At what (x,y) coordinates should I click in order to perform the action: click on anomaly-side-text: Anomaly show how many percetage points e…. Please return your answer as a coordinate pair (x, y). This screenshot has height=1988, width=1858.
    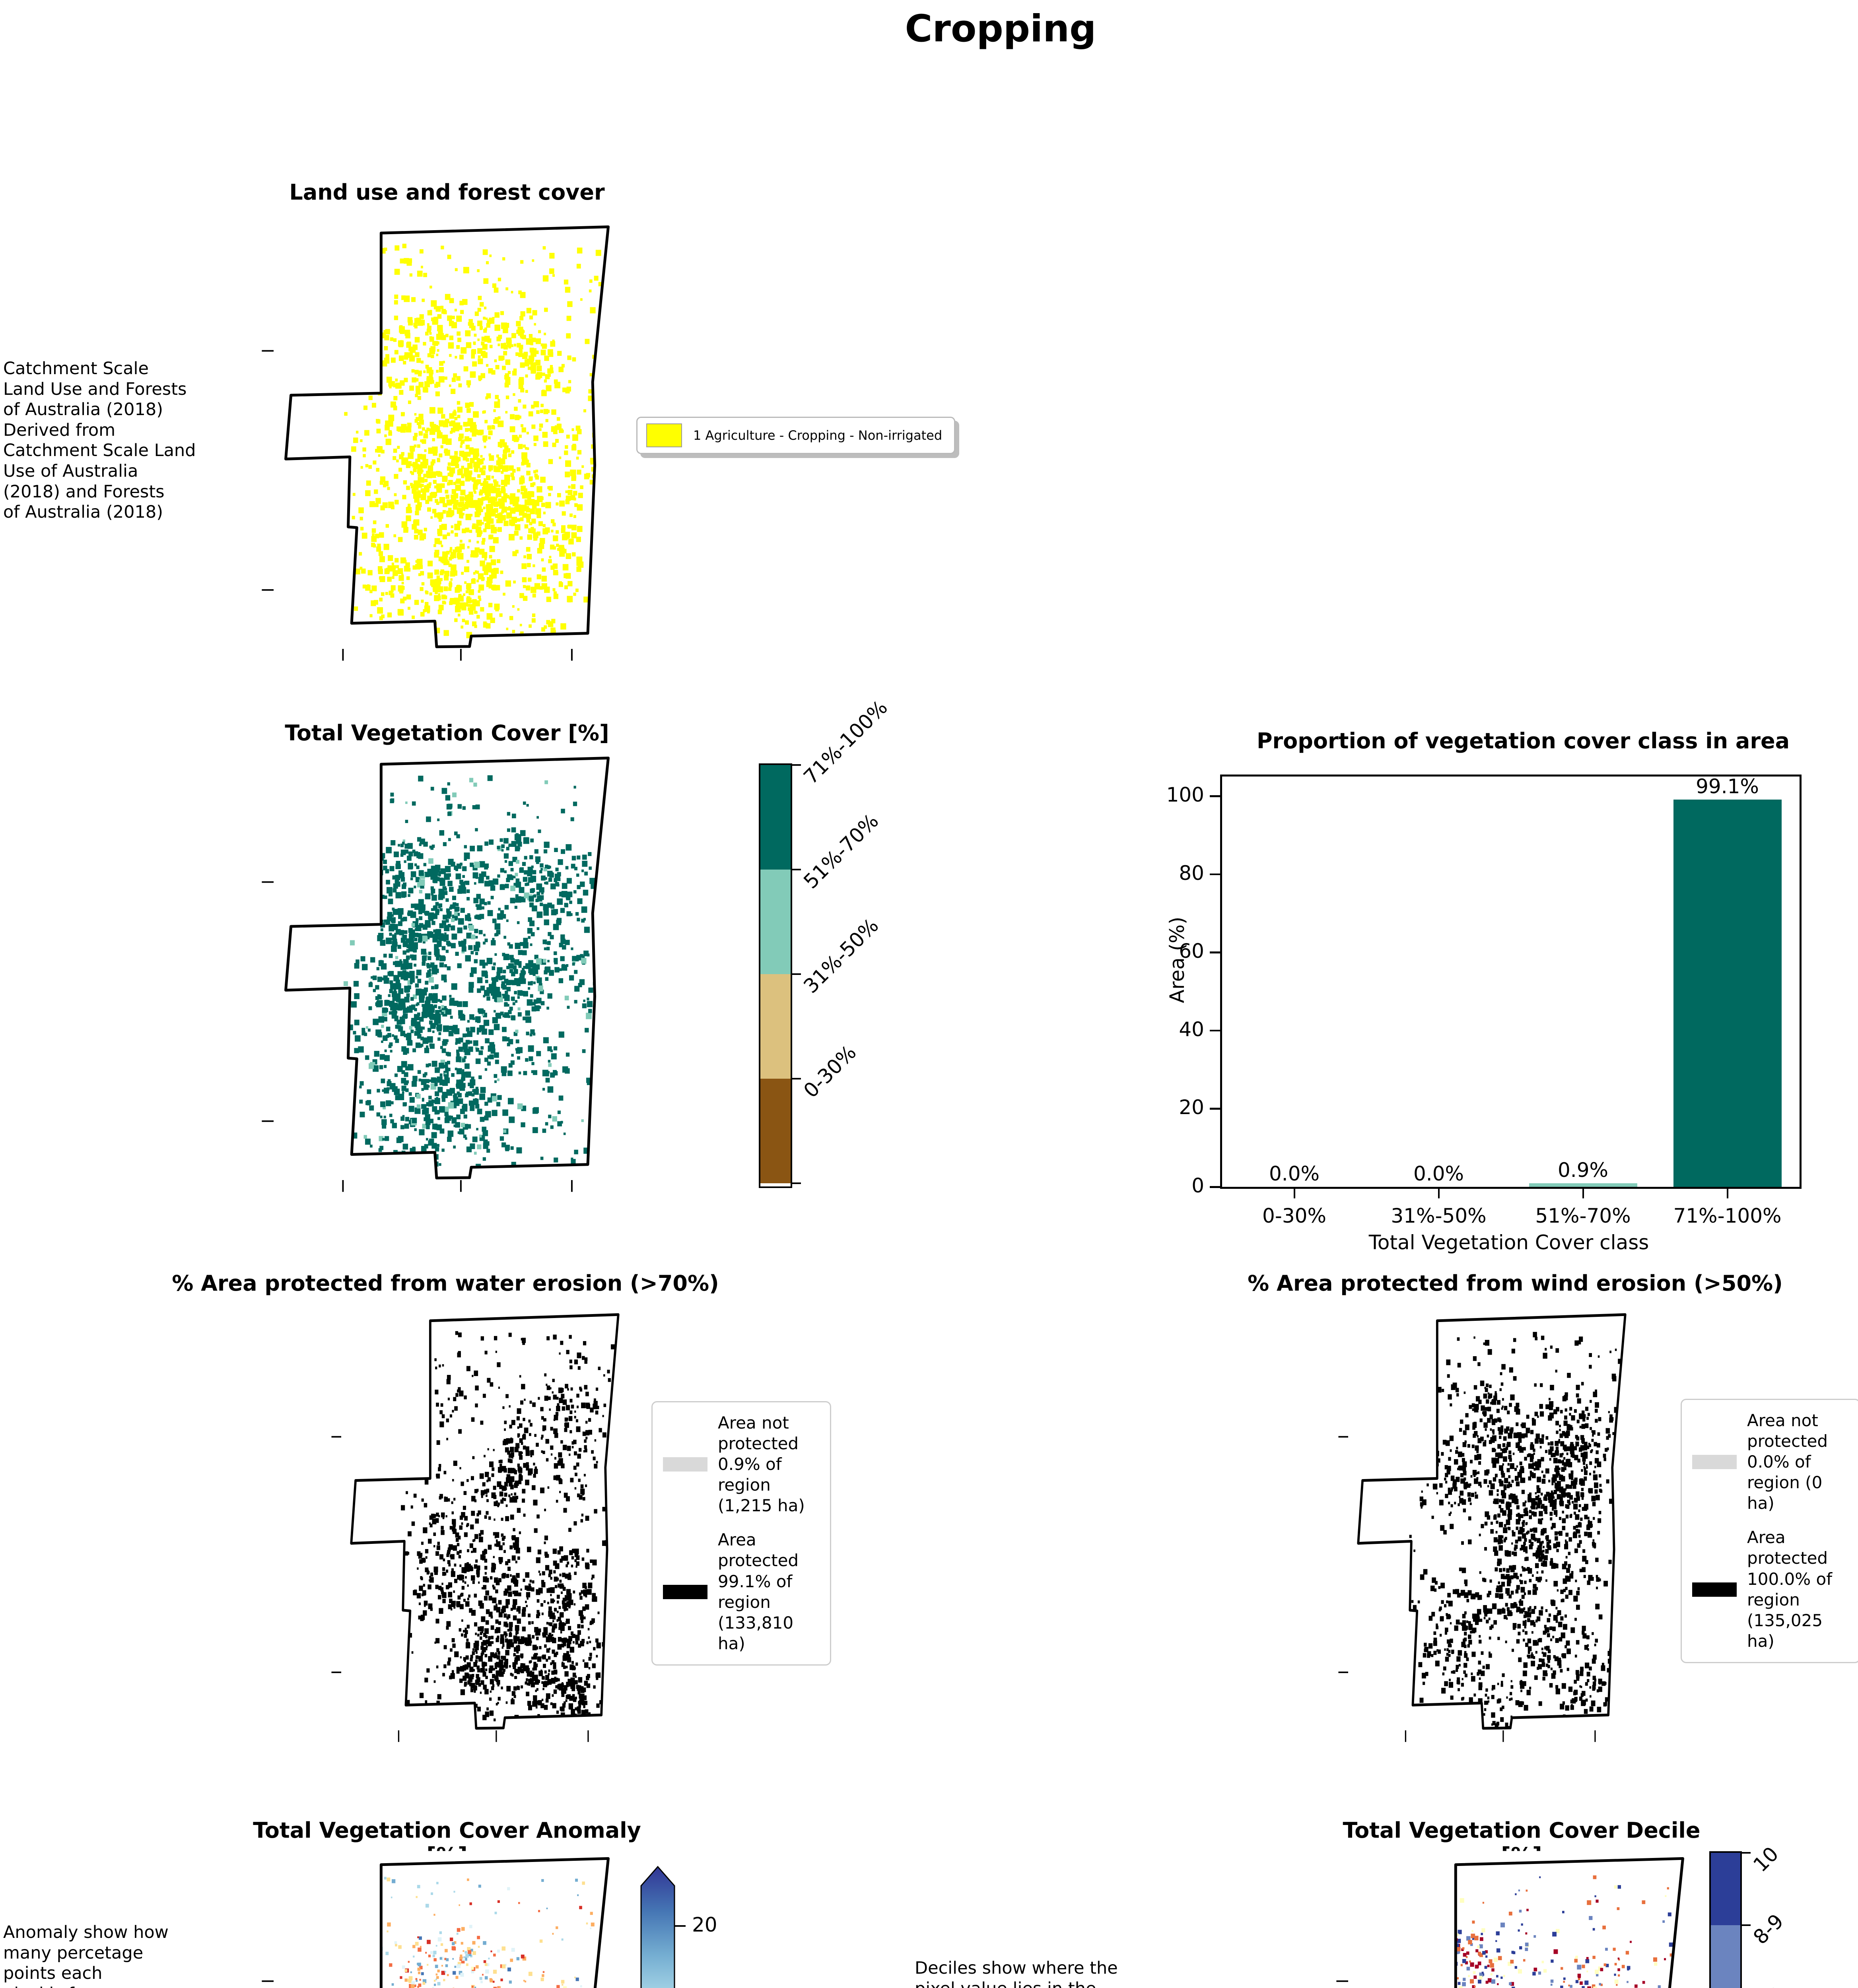
    Looking at the image, I should click on (86, 1955).